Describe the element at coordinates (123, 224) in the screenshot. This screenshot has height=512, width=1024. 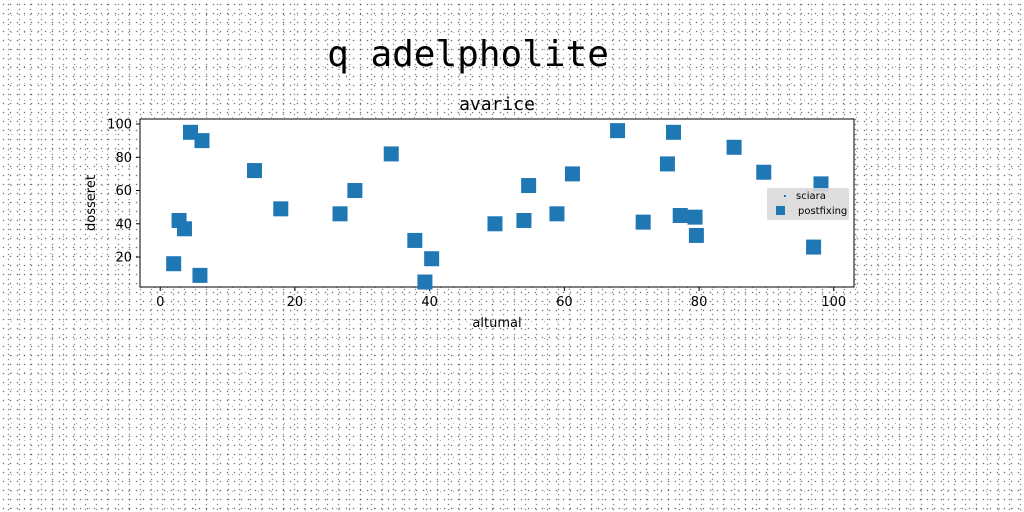
I see `y-tick-label: 40` at that location.